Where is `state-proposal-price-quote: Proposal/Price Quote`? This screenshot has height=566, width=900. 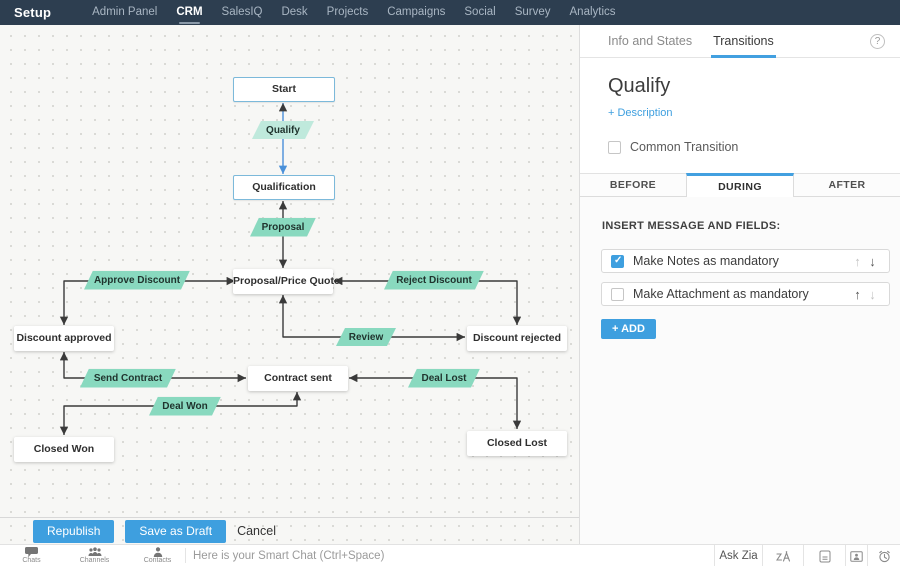 state-proposal-price-quote: Proposal/Price Quote is located at coordinates (286, 281).